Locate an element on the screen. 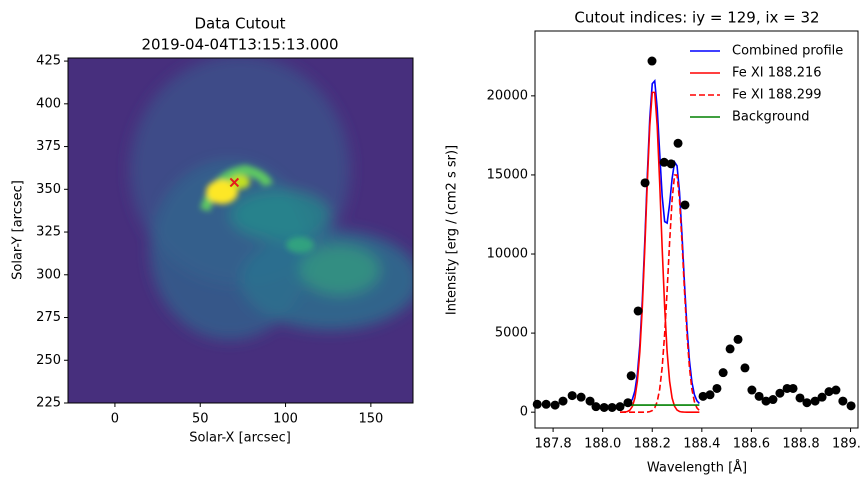 The image size is (860, 477). x-tick-label: 187.8 is located at coordinates (552, 444).